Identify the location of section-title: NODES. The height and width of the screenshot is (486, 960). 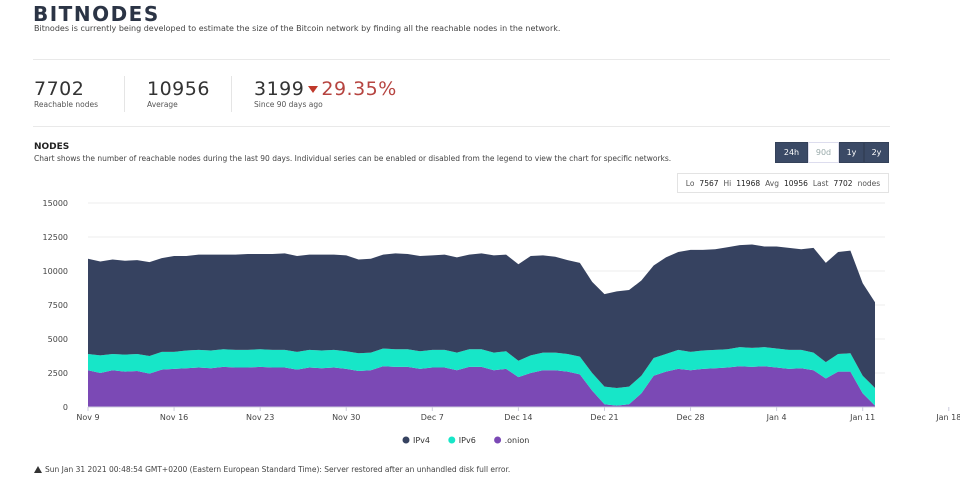
(52, 147).